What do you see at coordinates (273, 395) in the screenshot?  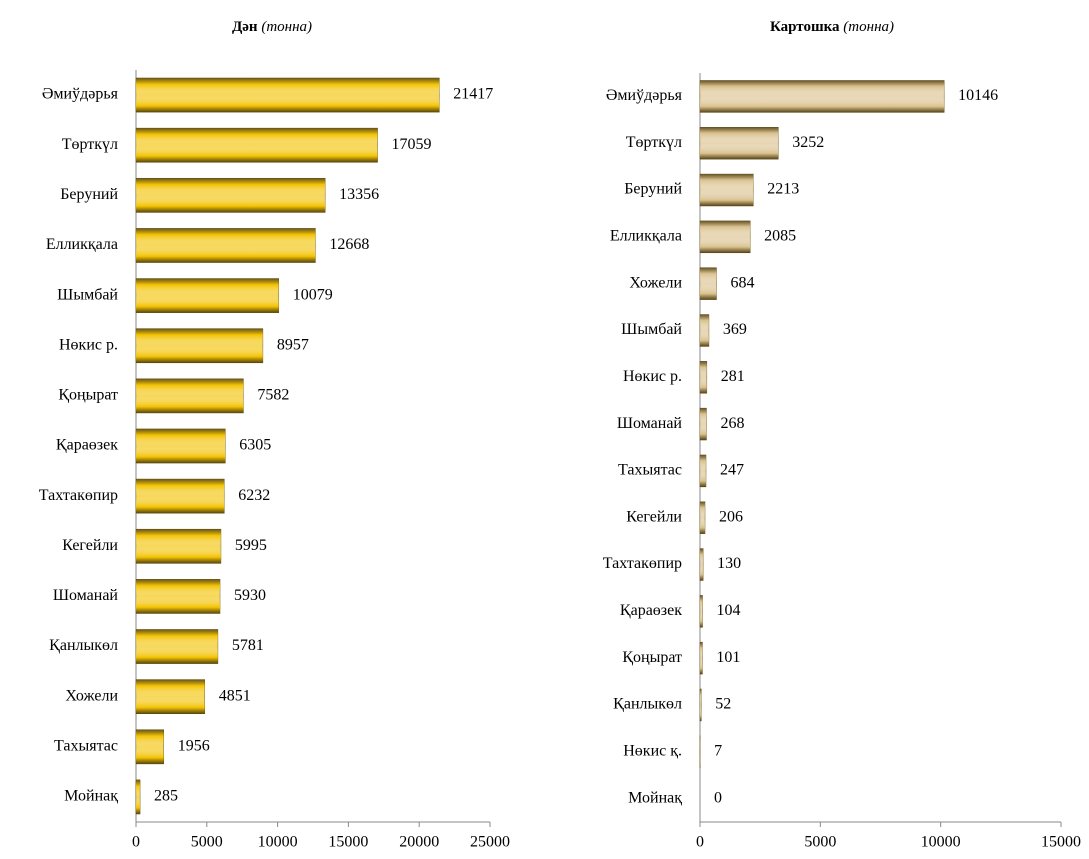 I see `value-label: 7582` at bounding box center [273, 395].